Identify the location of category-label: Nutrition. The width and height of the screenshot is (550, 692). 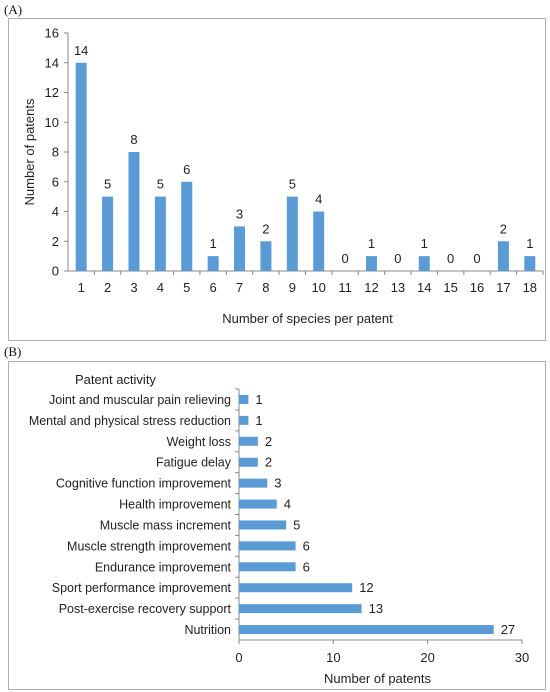
(207, 630).